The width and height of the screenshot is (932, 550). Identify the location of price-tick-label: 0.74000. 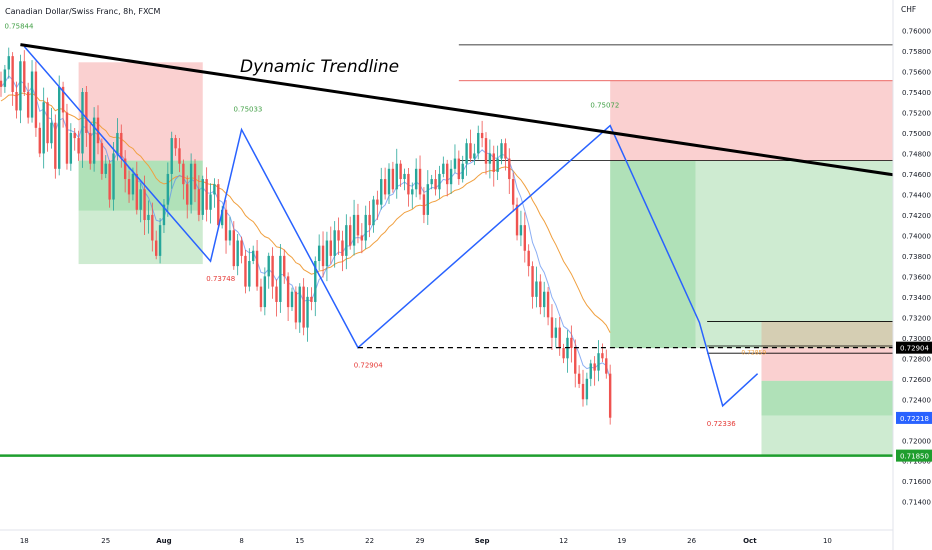
(916, 236).